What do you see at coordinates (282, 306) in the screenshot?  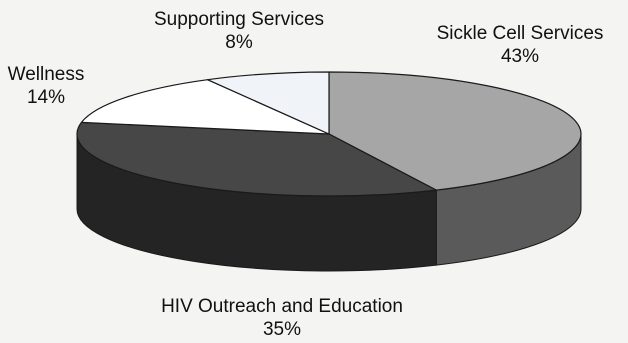 I see `slice-category-label: HIV Outreach and Education` at bounding box center [282, 306].